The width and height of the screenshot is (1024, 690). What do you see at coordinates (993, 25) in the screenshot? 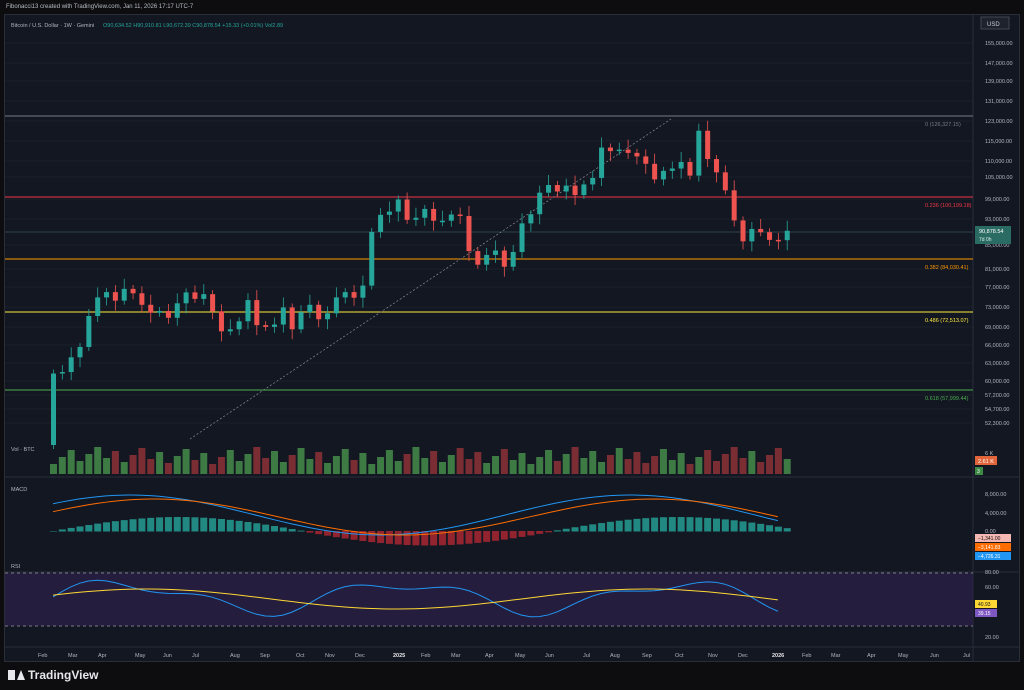
I see `currency-label: USD` at bounding box center [993, 25].